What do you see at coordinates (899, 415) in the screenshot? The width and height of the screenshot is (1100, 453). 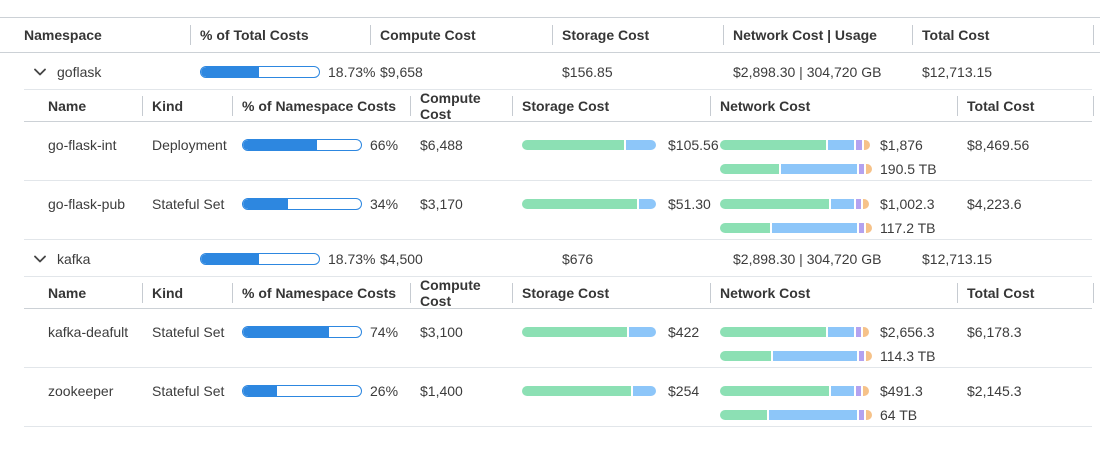 I see `network-usage-value: 64 TB` at bounding box center [899, 415].